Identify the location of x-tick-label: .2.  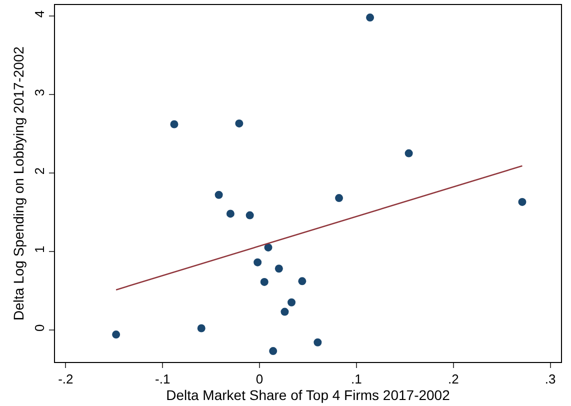
(453, 379).